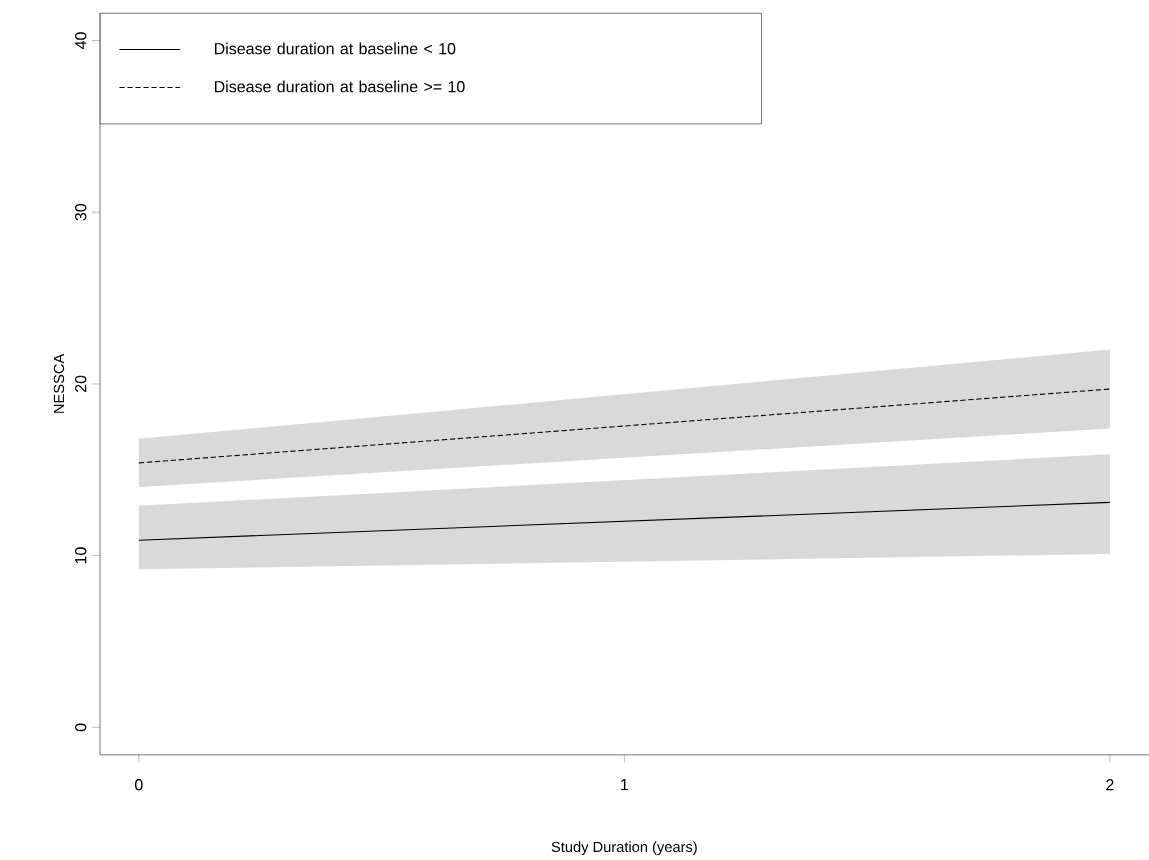  What do you see at coordinates (139, 784) in the screenshot?
I see `x-tick-label: 0` at bounding box center [139, 784].